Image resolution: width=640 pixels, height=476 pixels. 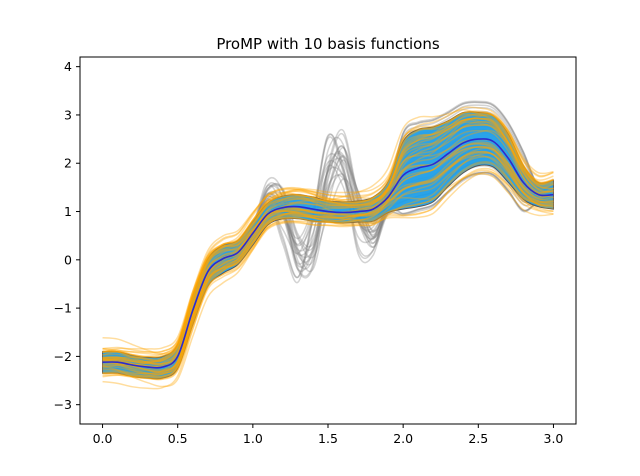 I want to click on x-tick-label: 2.0, so click(x=403, y=438).